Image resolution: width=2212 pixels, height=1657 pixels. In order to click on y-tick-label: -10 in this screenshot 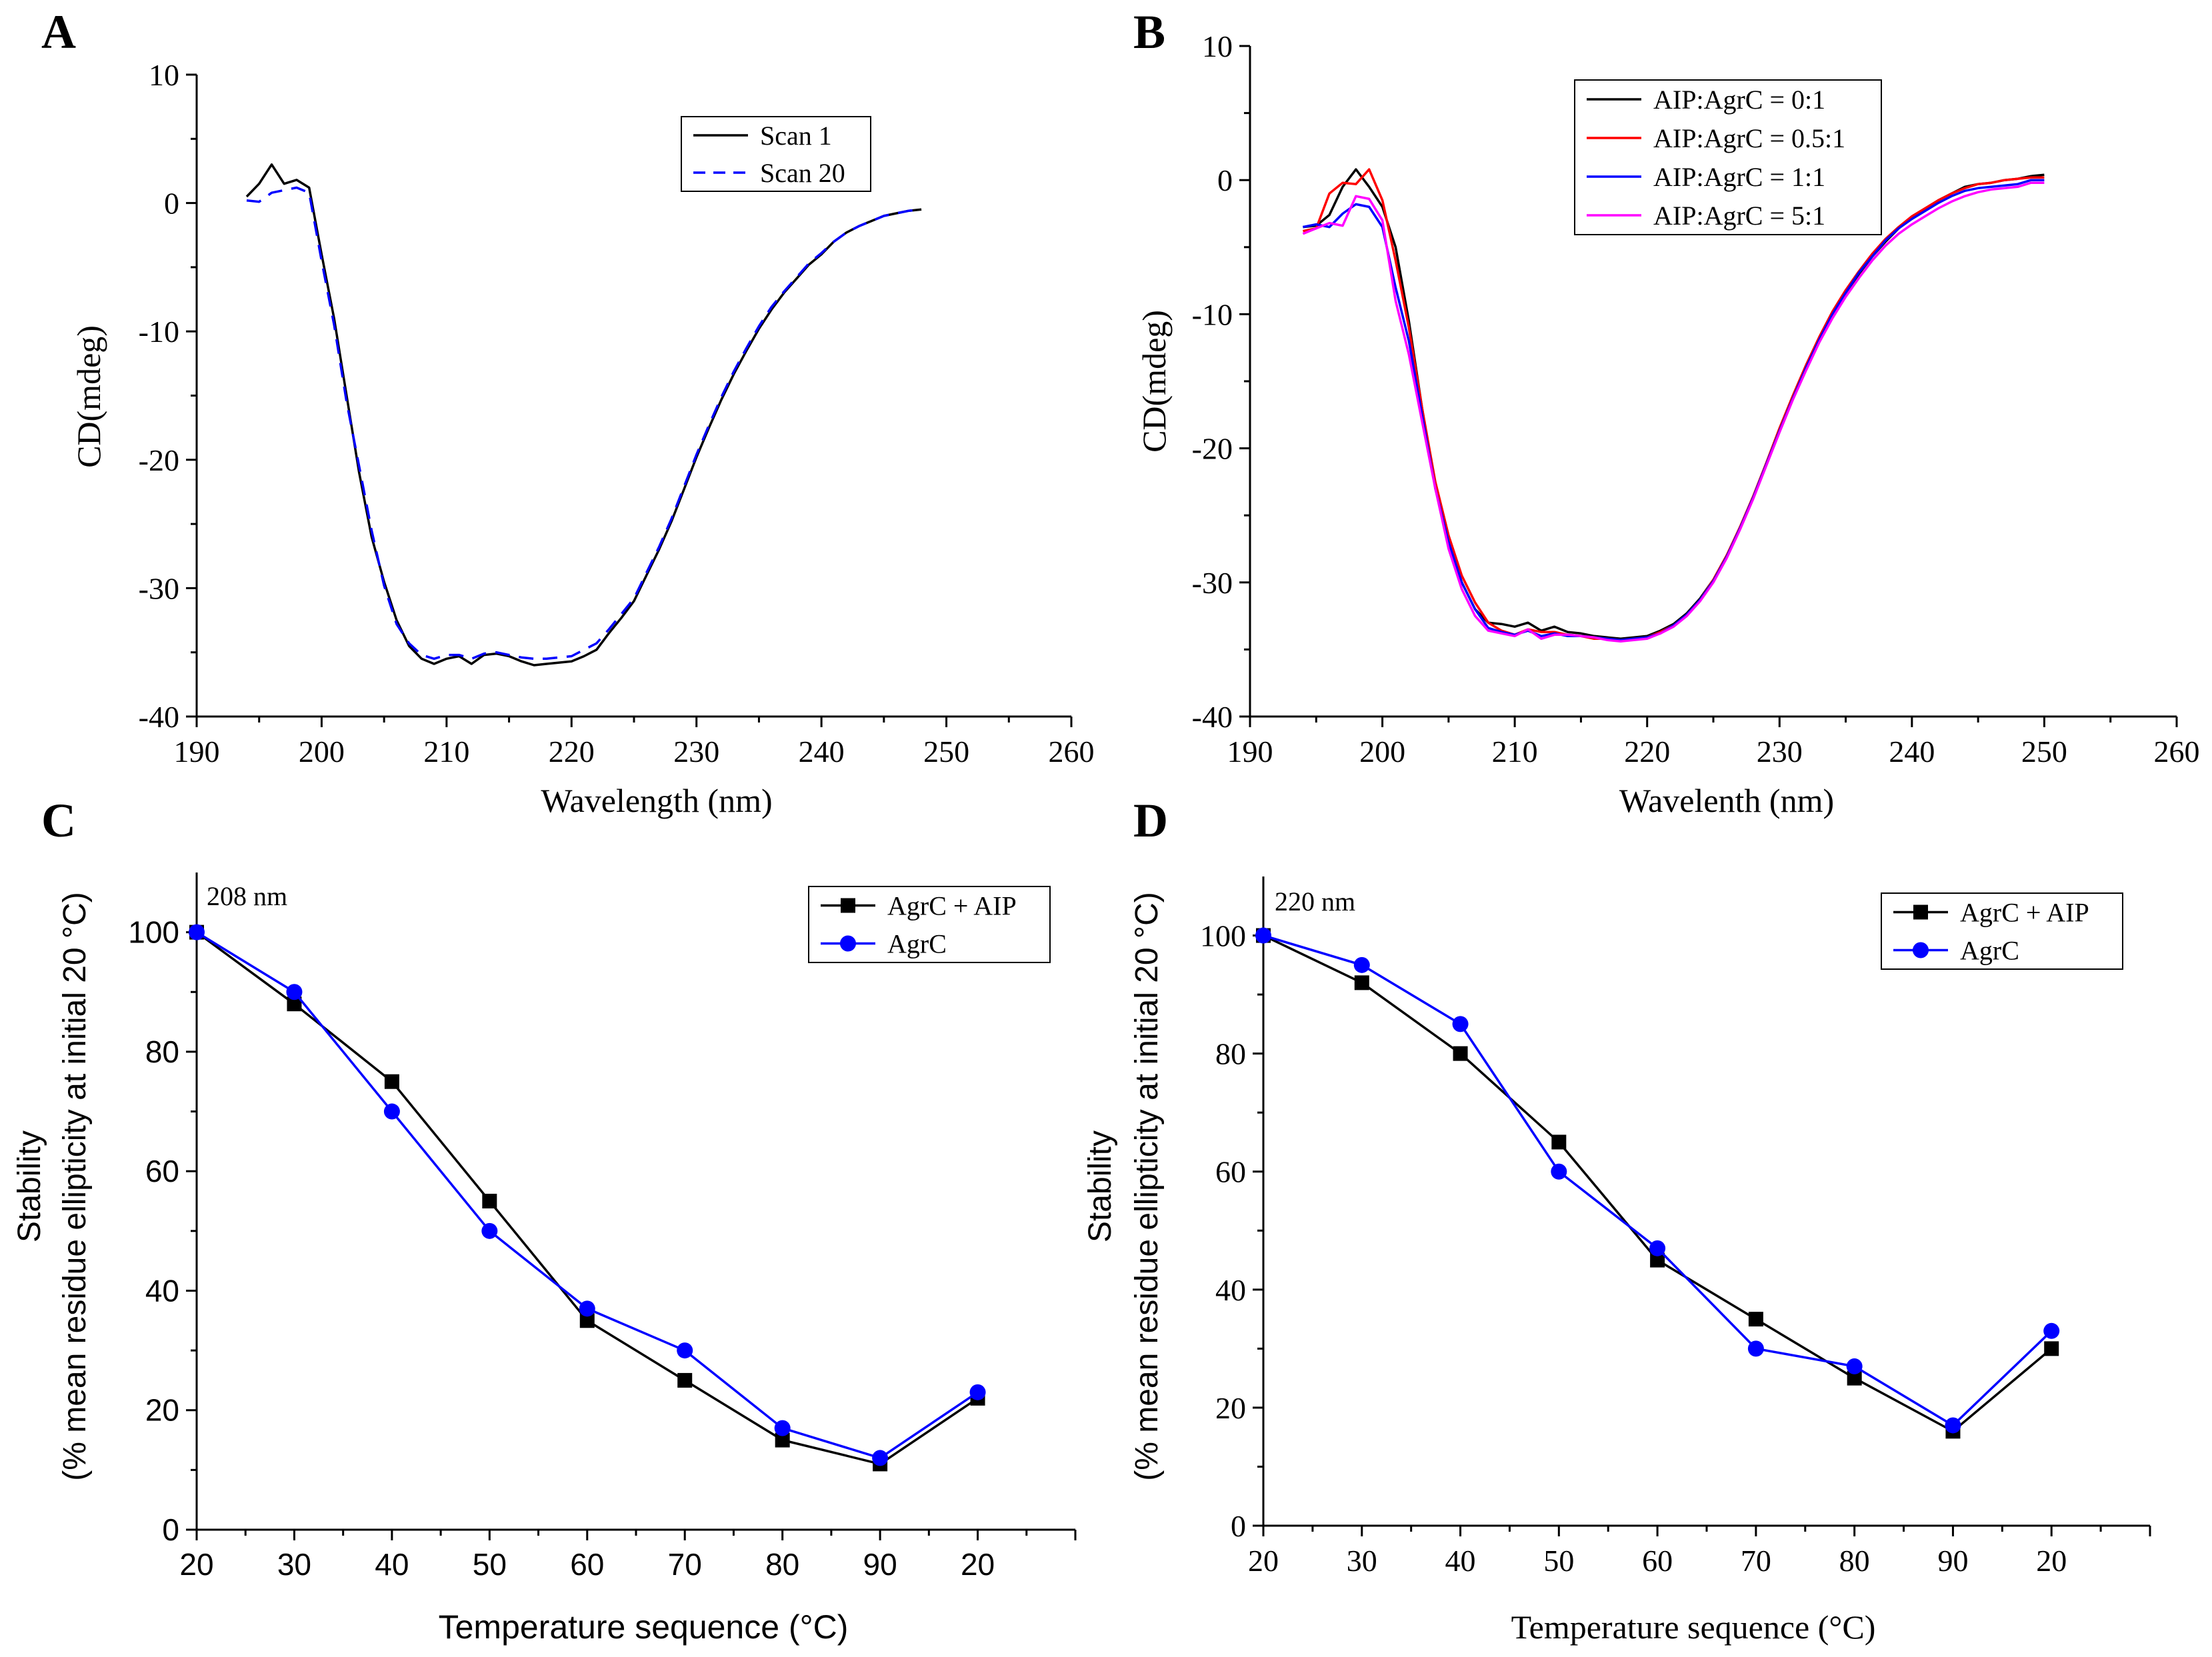, I will do `click(1212, 314)`.